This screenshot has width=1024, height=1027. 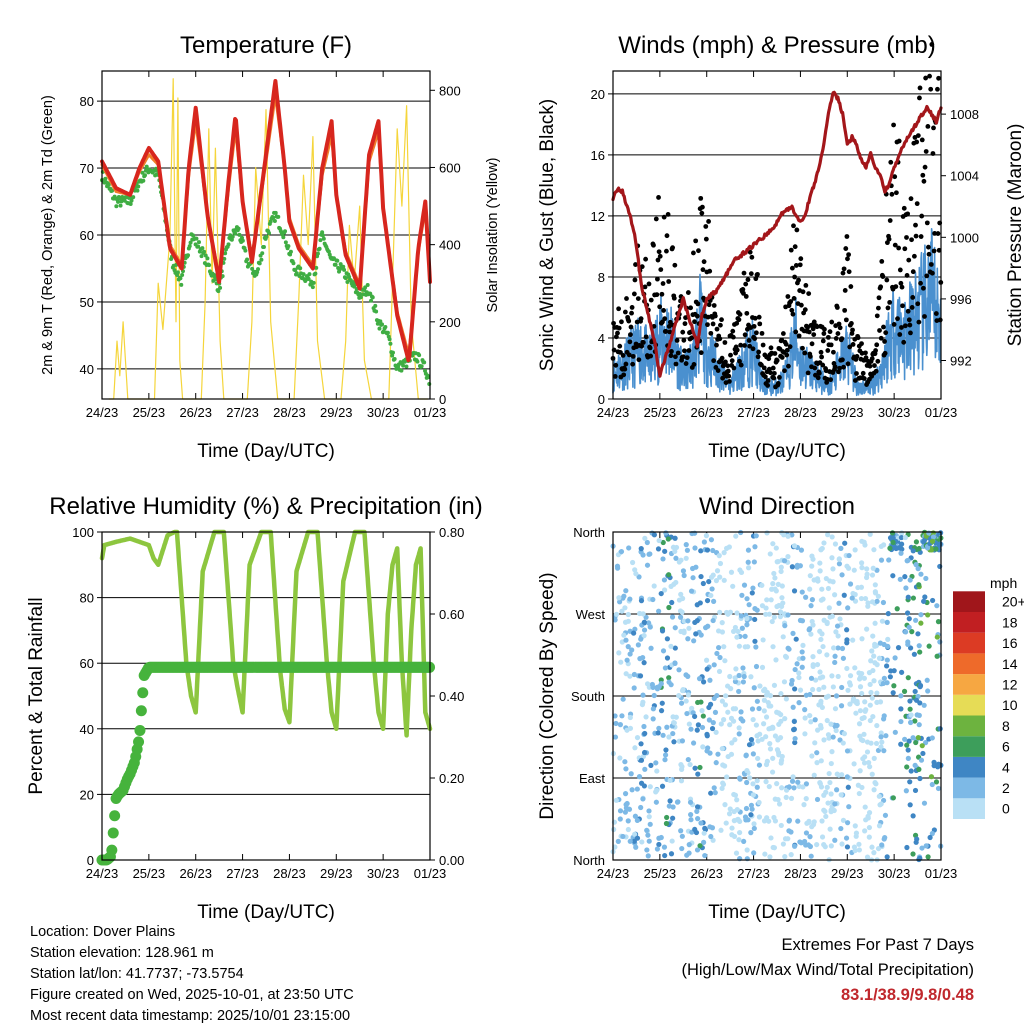 What do you see at coordinates (450, 322) in the screenshot?
I see `temperature-ytick-right-label: 200` at bounding box center [450, 322].